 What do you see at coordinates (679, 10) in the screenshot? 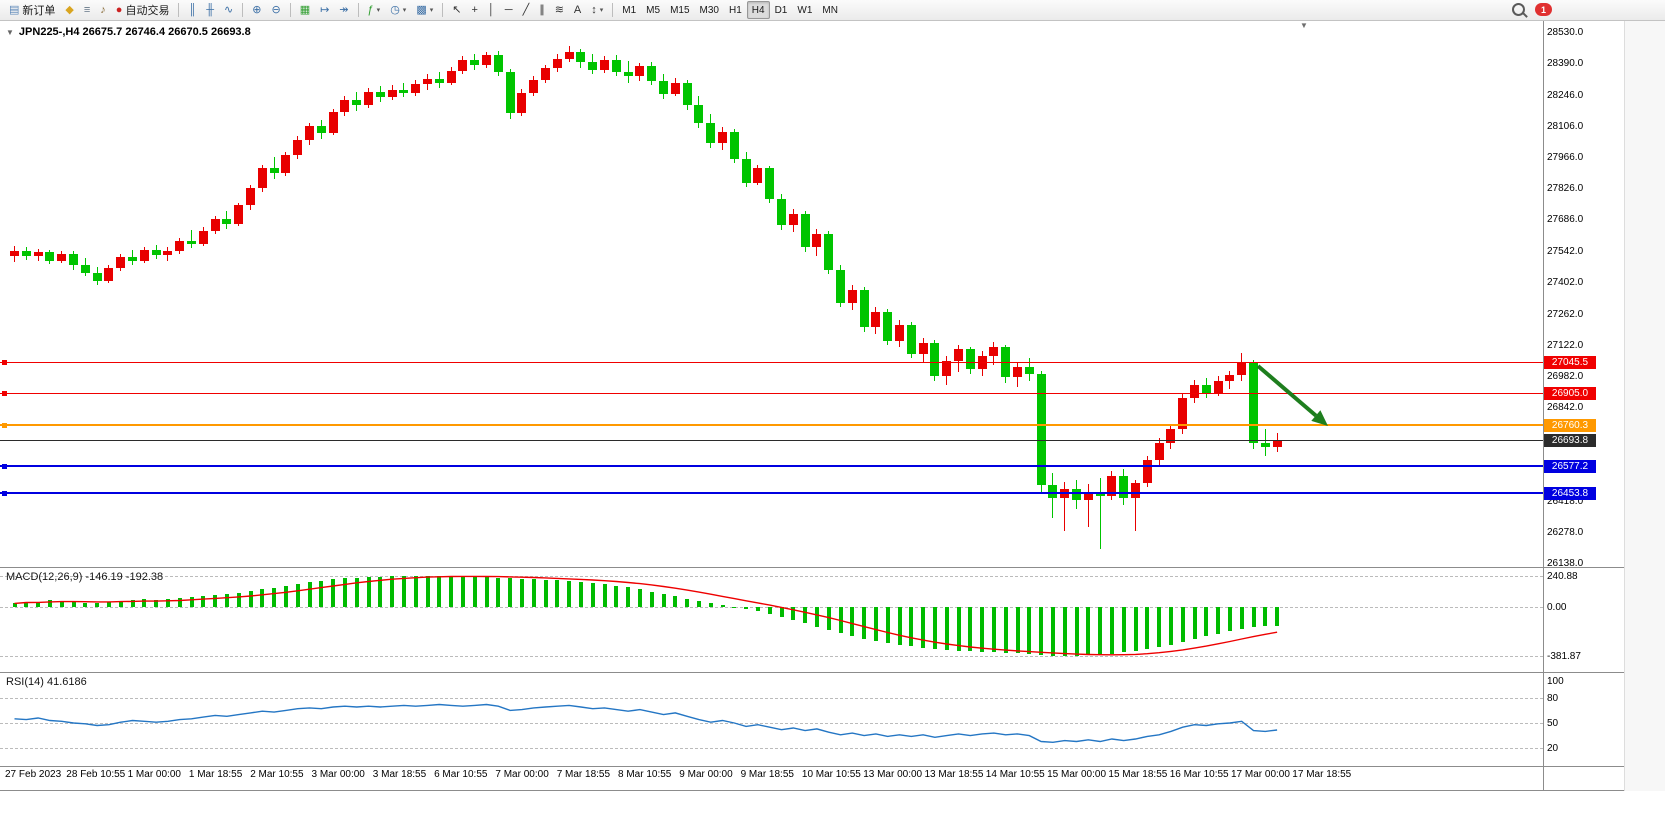
I see `timeframe-m15-button: M15` at bounding box center [679, 10].